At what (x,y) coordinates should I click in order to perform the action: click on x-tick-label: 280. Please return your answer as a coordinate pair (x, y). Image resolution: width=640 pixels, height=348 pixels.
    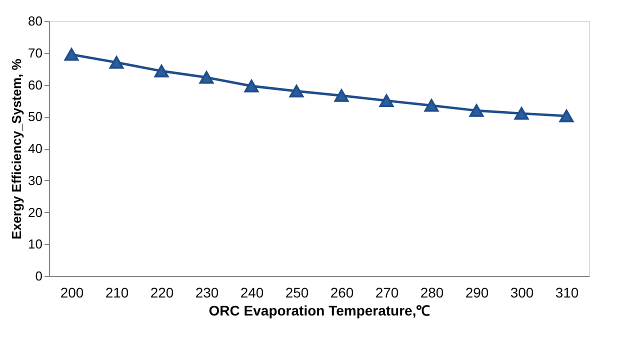
    Looking at the image, I should click on (432, 292).